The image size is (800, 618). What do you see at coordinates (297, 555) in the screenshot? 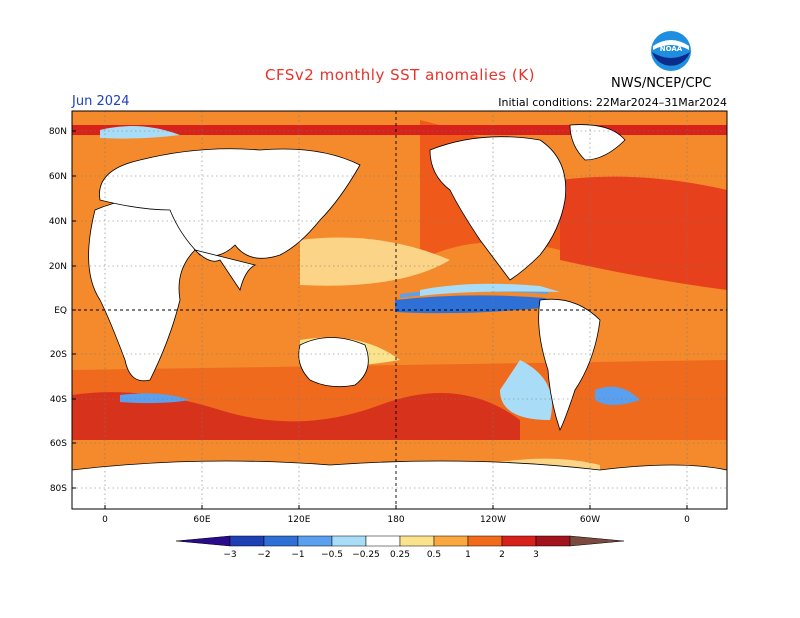
I see `colorbar-label: −1` at bounding box center [297, 555].